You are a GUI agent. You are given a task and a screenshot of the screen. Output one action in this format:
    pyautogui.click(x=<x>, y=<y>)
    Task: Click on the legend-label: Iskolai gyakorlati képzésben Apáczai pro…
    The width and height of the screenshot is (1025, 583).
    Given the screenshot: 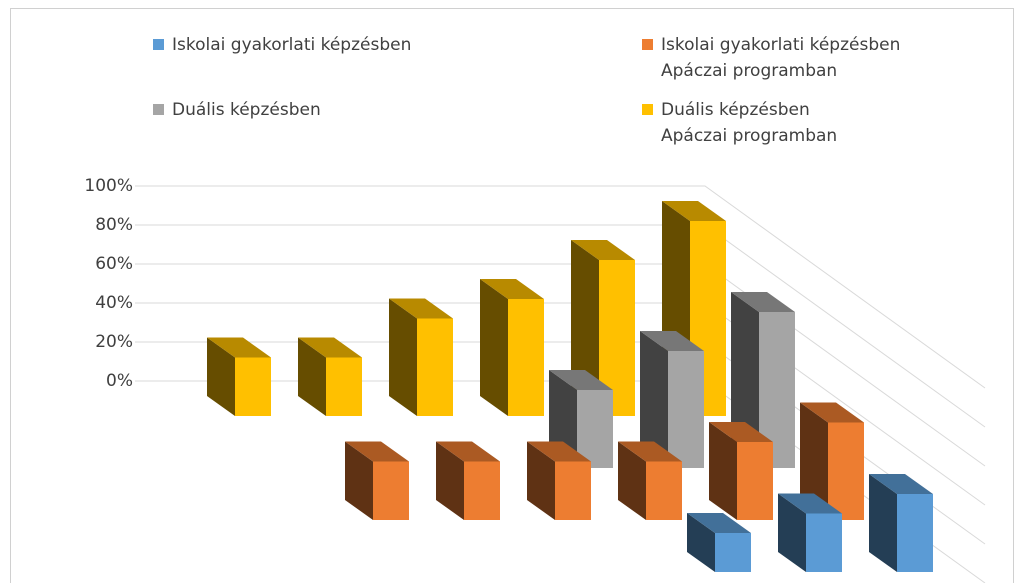 What is the action you would take?
    pyautogui.click(x=781, y=58)
    